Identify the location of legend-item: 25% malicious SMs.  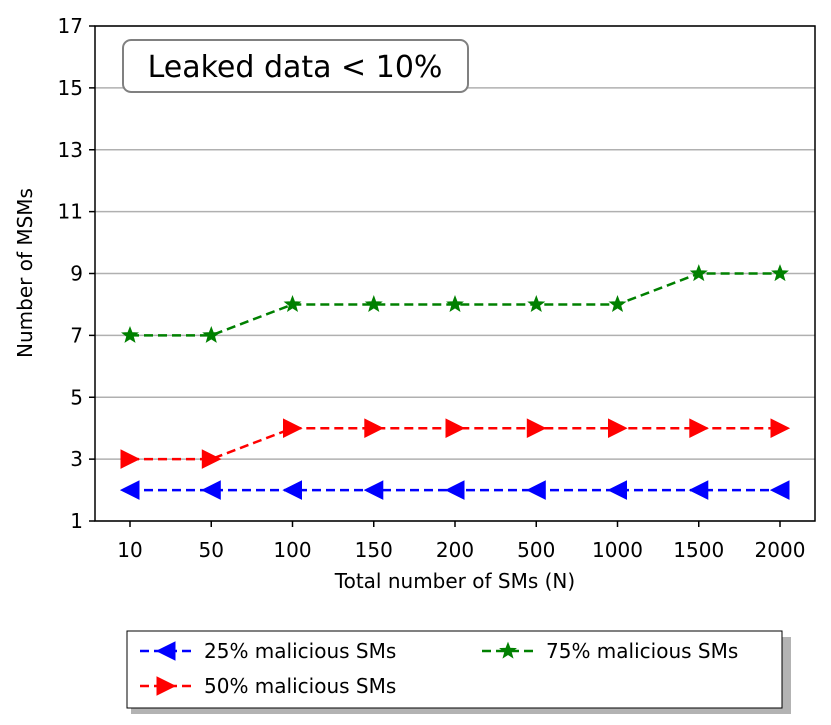
(268, 651).